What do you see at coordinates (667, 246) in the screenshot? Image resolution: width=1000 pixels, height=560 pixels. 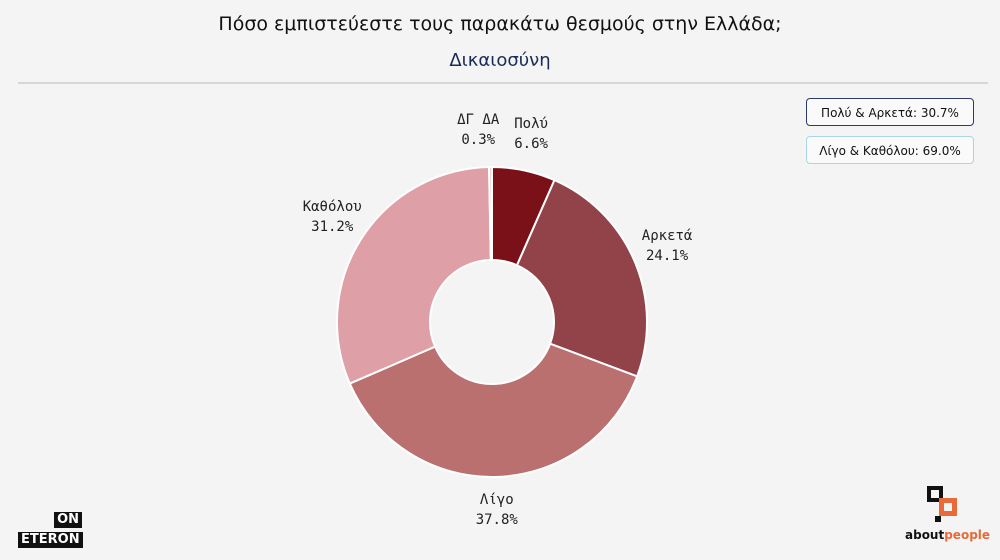 I see `slice-label-1: Αρκετά 24.1%` at bounding box center [667, 246].